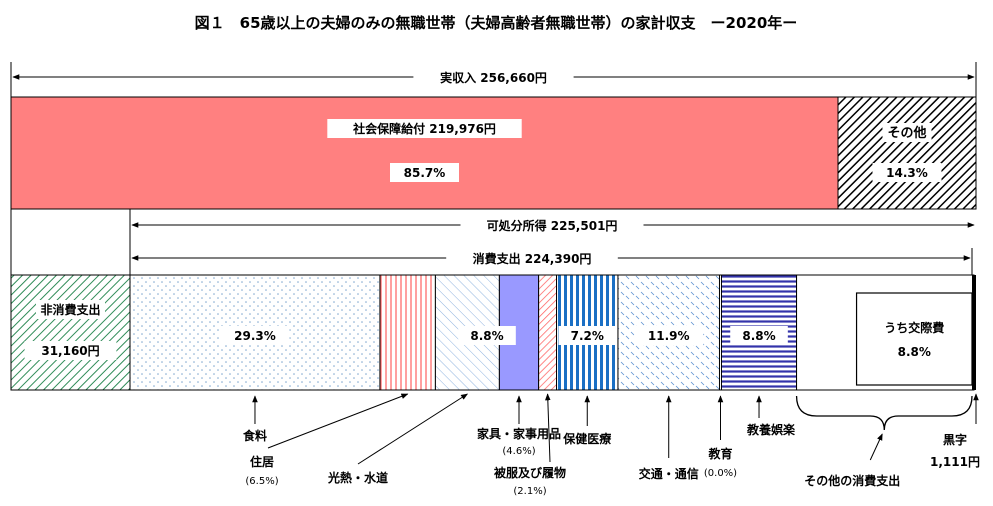 The image size is (993, 506). What do you see at coordinates (876, 447) in the screenshot?
I see `callout-arrow-other` at bounding box center [876, 447].